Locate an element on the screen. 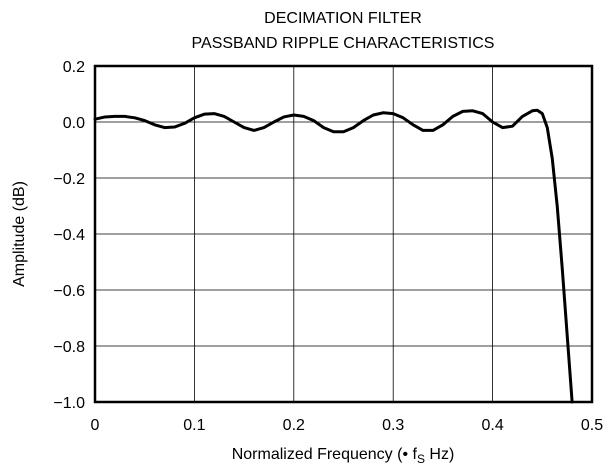 The height and width of the screenshot is (474, 603). x-tick-label: 0.3 is located at coordinates (393, 425).